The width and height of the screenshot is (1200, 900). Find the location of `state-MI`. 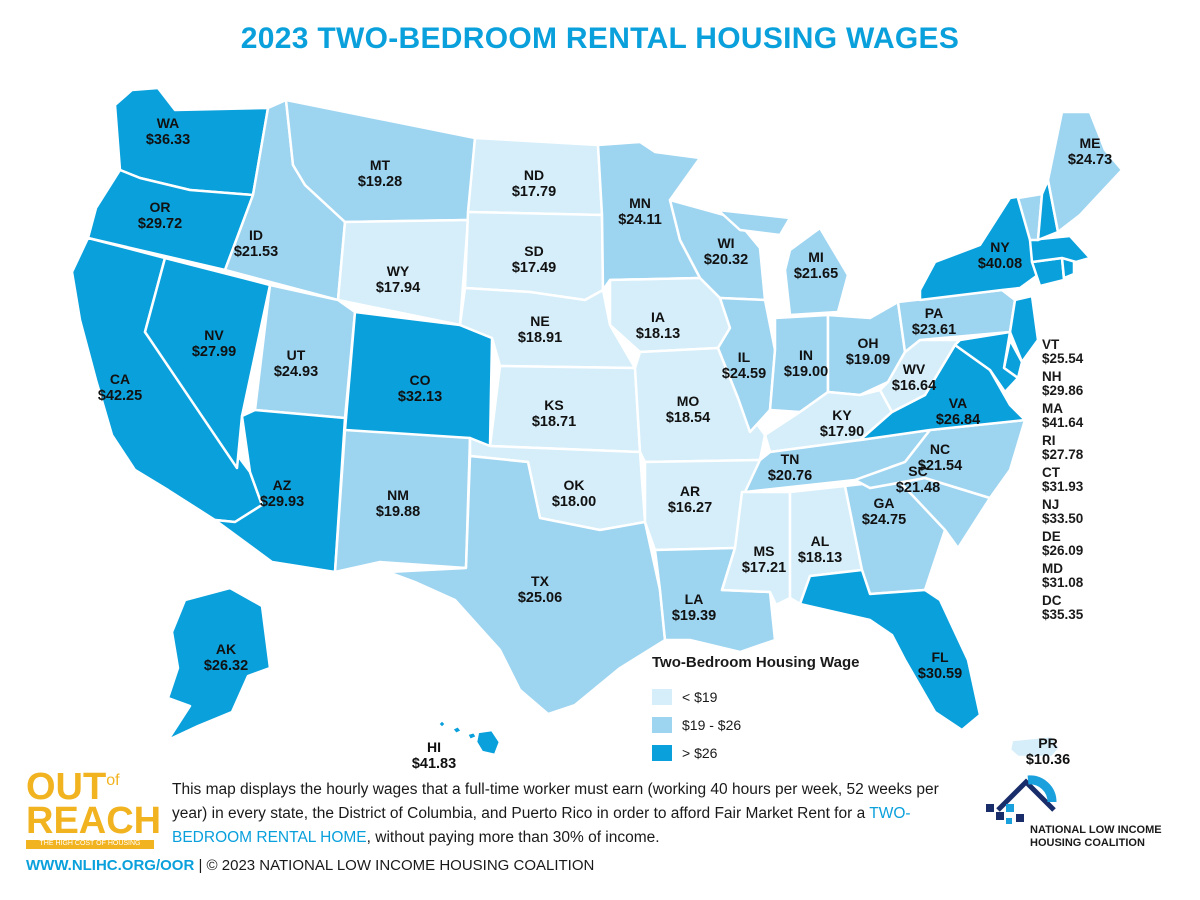

state-MI is located at coordinates (783, 262).